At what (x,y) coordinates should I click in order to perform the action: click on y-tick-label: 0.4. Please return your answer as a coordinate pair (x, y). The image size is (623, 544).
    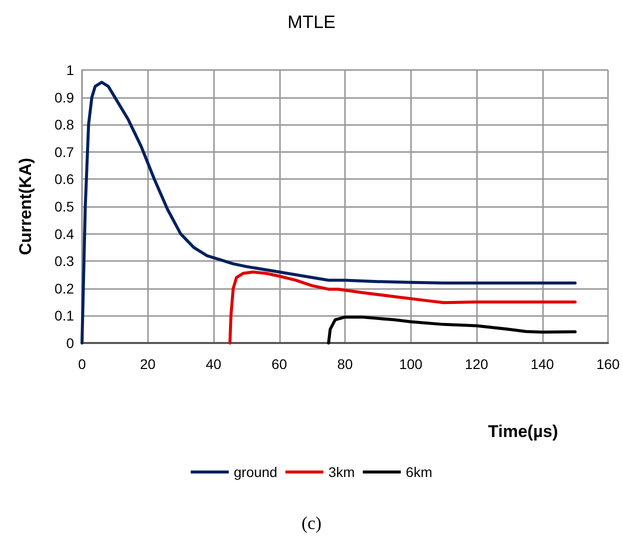
    Looking at the image, I should click on (64, 234).